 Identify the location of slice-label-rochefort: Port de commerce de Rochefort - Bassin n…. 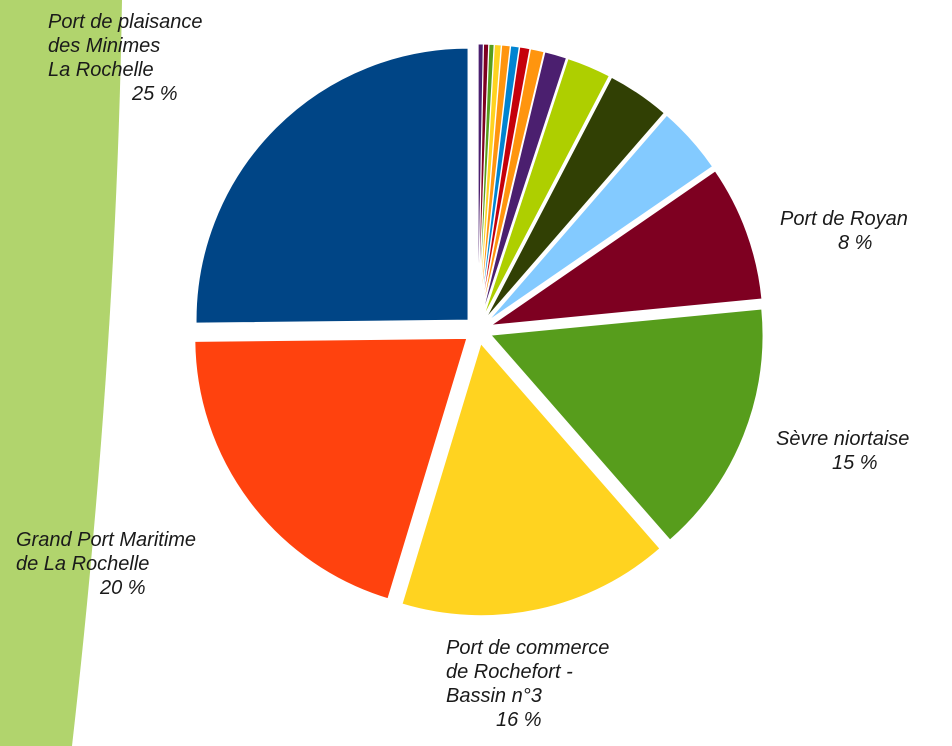
(527, 684).